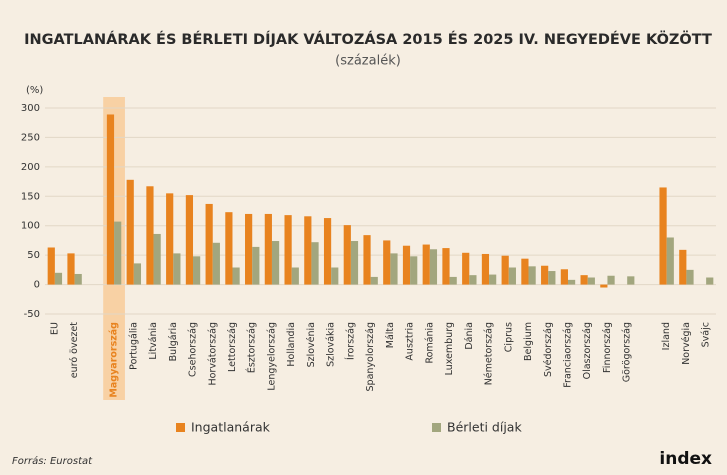 Image resolution: width=727 pixels, height=475 pixels. Describe the element at coordinates (114, 360) in the screenshot. I see `x-tick-label: Magyarország` at that location.